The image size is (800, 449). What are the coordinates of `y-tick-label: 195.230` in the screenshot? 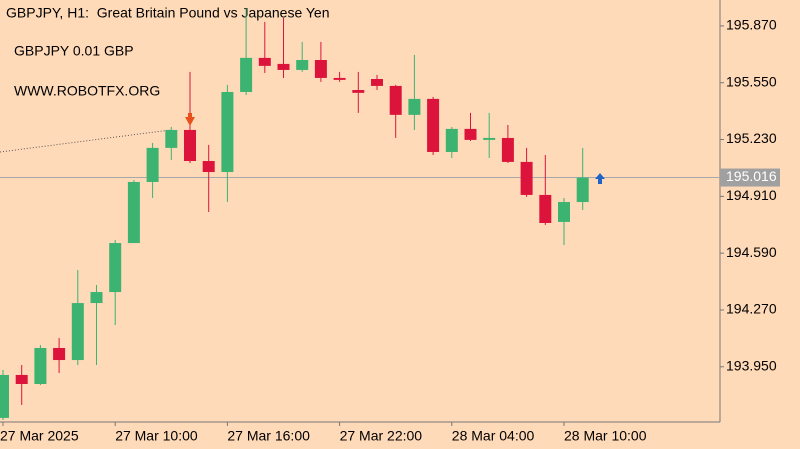 It's located at (751, 138).